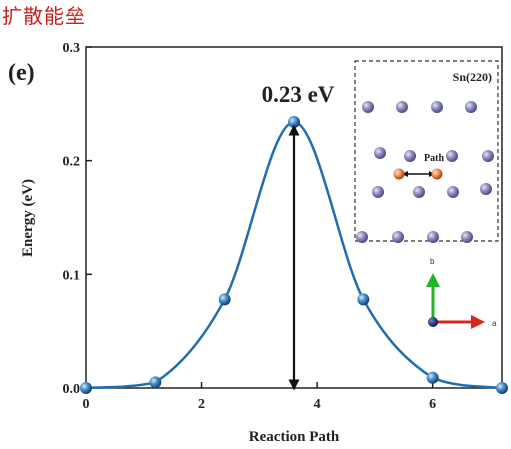 This screenshot has width=511, height=449. Describe the element at coordinates (201, 404) in the screenshot. I see `x-tick-label: 2` at that location.